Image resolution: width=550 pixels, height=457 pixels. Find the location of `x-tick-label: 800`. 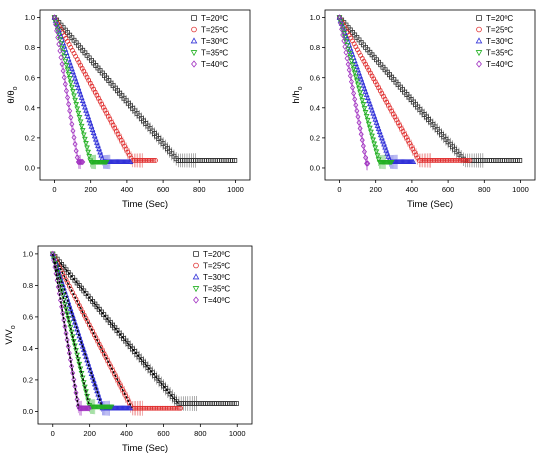

x-tick-label: 800 is located at coordinates (199, 189).